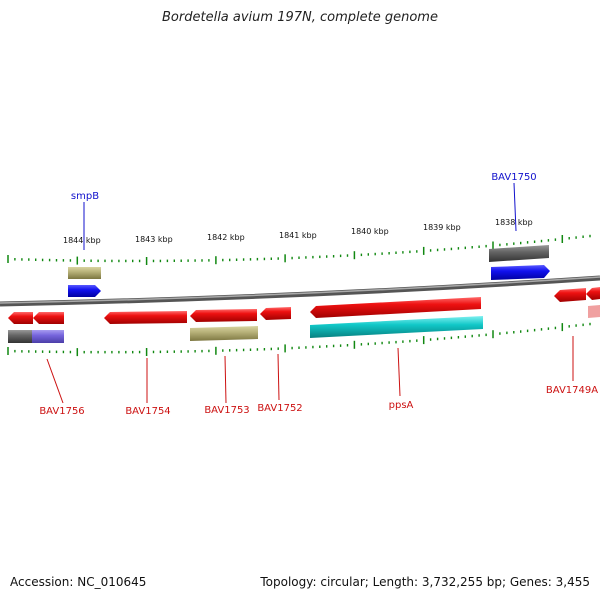 This screenshot has height=600, width=600. Describe the element at coordinates (20, 318) in the screenshot. I see `gene-BAV1756-a` at that location.